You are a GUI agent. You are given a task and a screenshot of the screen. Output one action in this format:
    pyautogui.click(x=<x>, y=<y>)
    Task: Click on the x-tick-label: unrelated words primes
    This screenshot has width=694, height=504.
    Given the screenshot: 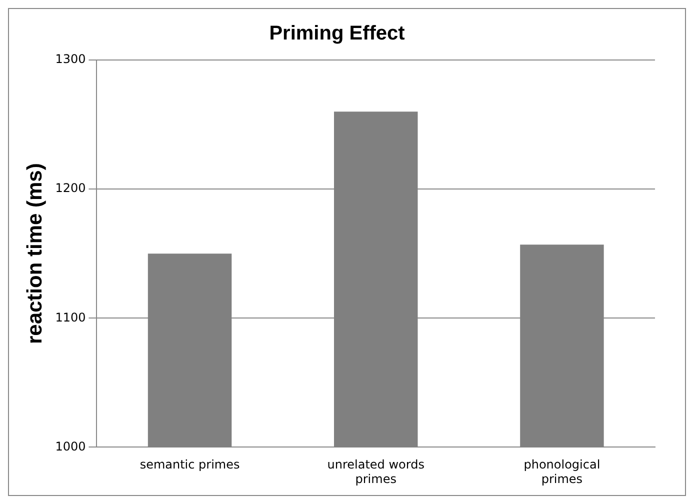 What is the action you would take?
    pyautogui.click(x=375, y=472)
    